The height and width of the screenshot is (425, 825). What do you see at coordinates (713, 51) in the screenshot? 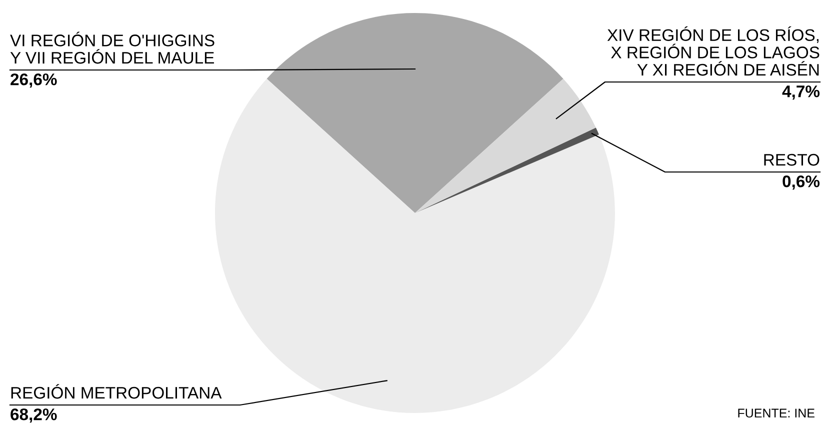
I see `slice-label: XIV REGIÓN DE LOS RÍOS, X REGIÓN DE LOS LAGOS Y XI REGIÓN DE AISÉN` at bounding box center [713, 51].